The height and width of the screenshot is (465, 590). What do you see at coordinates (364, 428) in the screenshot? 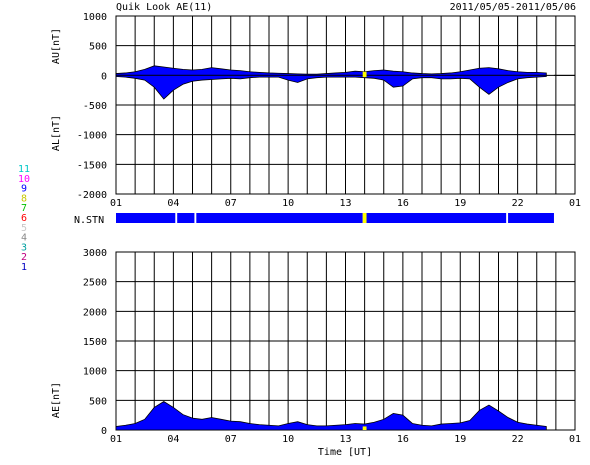
I see `ae-gap-marker` at bounding box center [364, 428].